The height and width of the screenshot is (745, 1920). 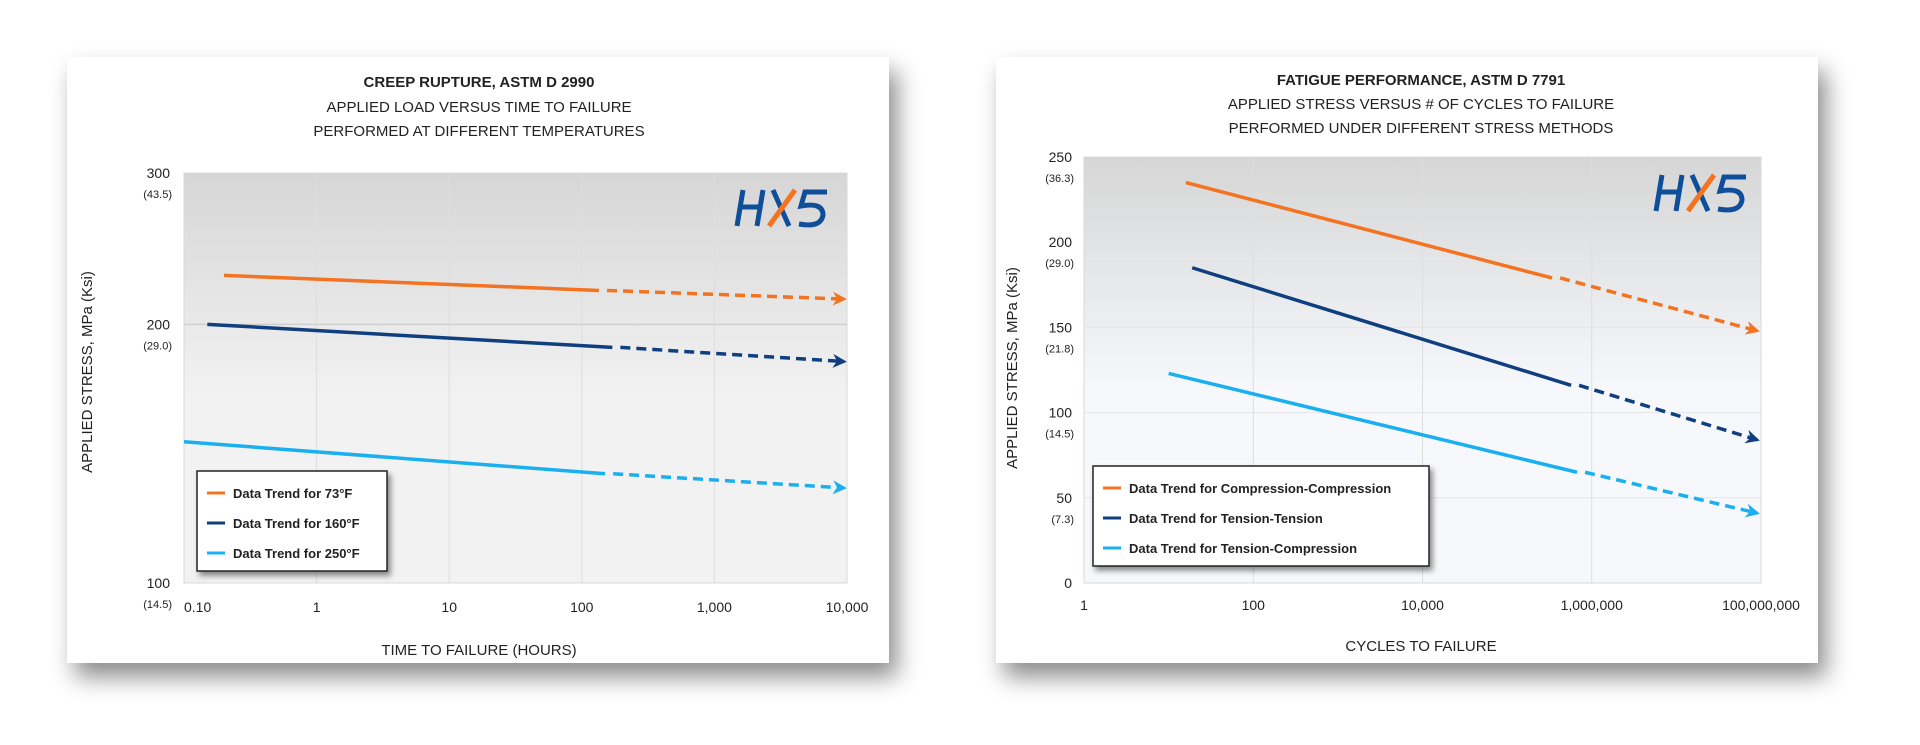 What do you see at coordinates (449, 607) in the screenshot?
I see `x-tick-label: 10` at bounding box center [449, 607].